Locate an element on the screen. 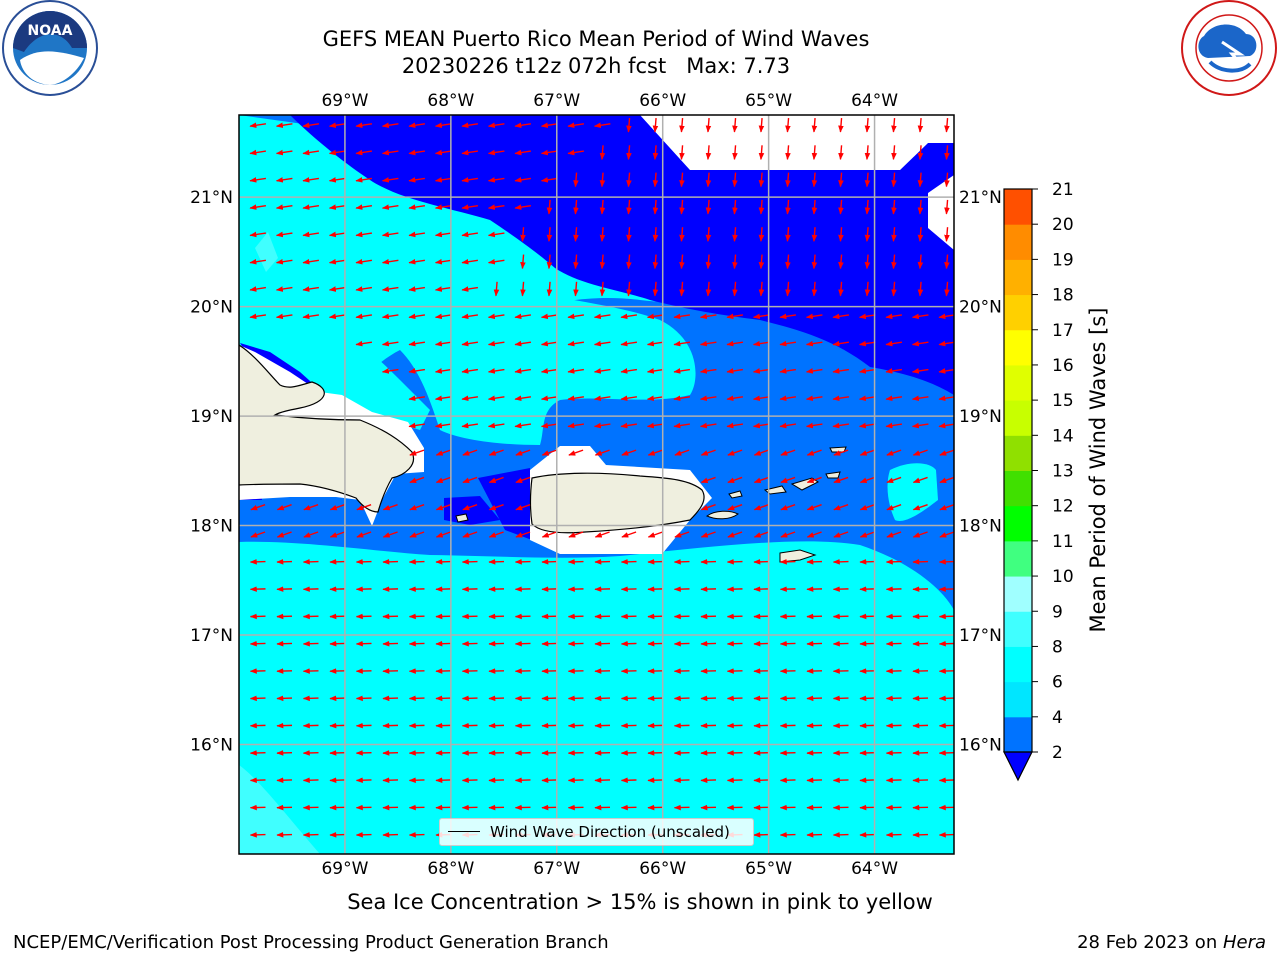 This screenshot has height=960, width=1280. colorbar-label: Mean Period of Wind Waves [s] is located at coordinates (1098, 470).